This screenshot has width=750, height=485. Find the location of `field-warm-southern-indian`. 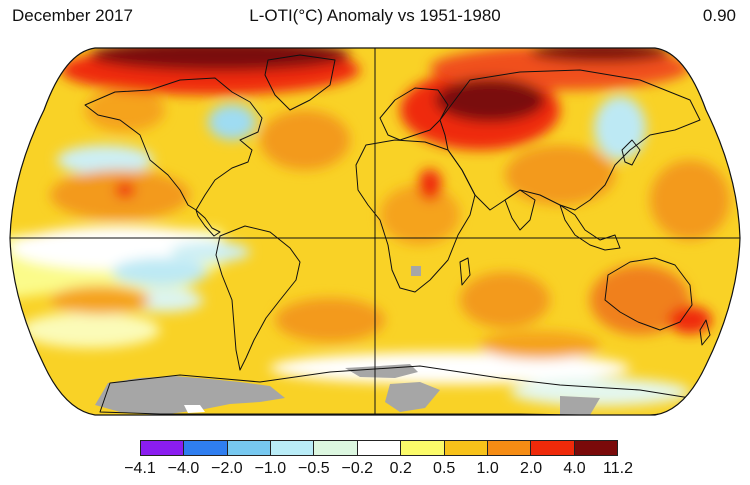

field-warm-southern-indian is located at coordinates (540, 345).